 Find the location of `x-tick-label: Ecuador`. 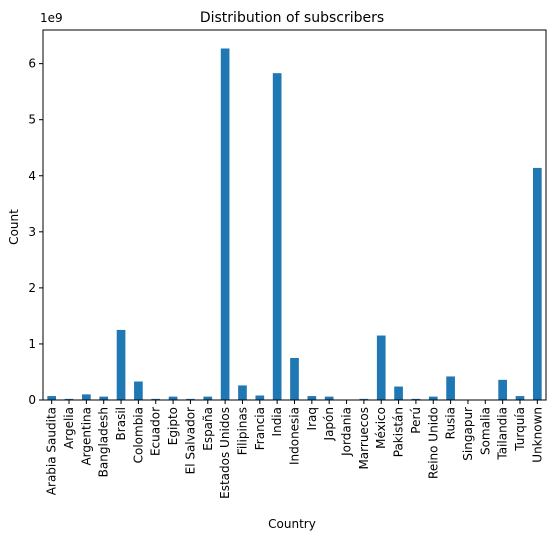

x-tick-label: Ecuador is located at coordinates (156, 431).